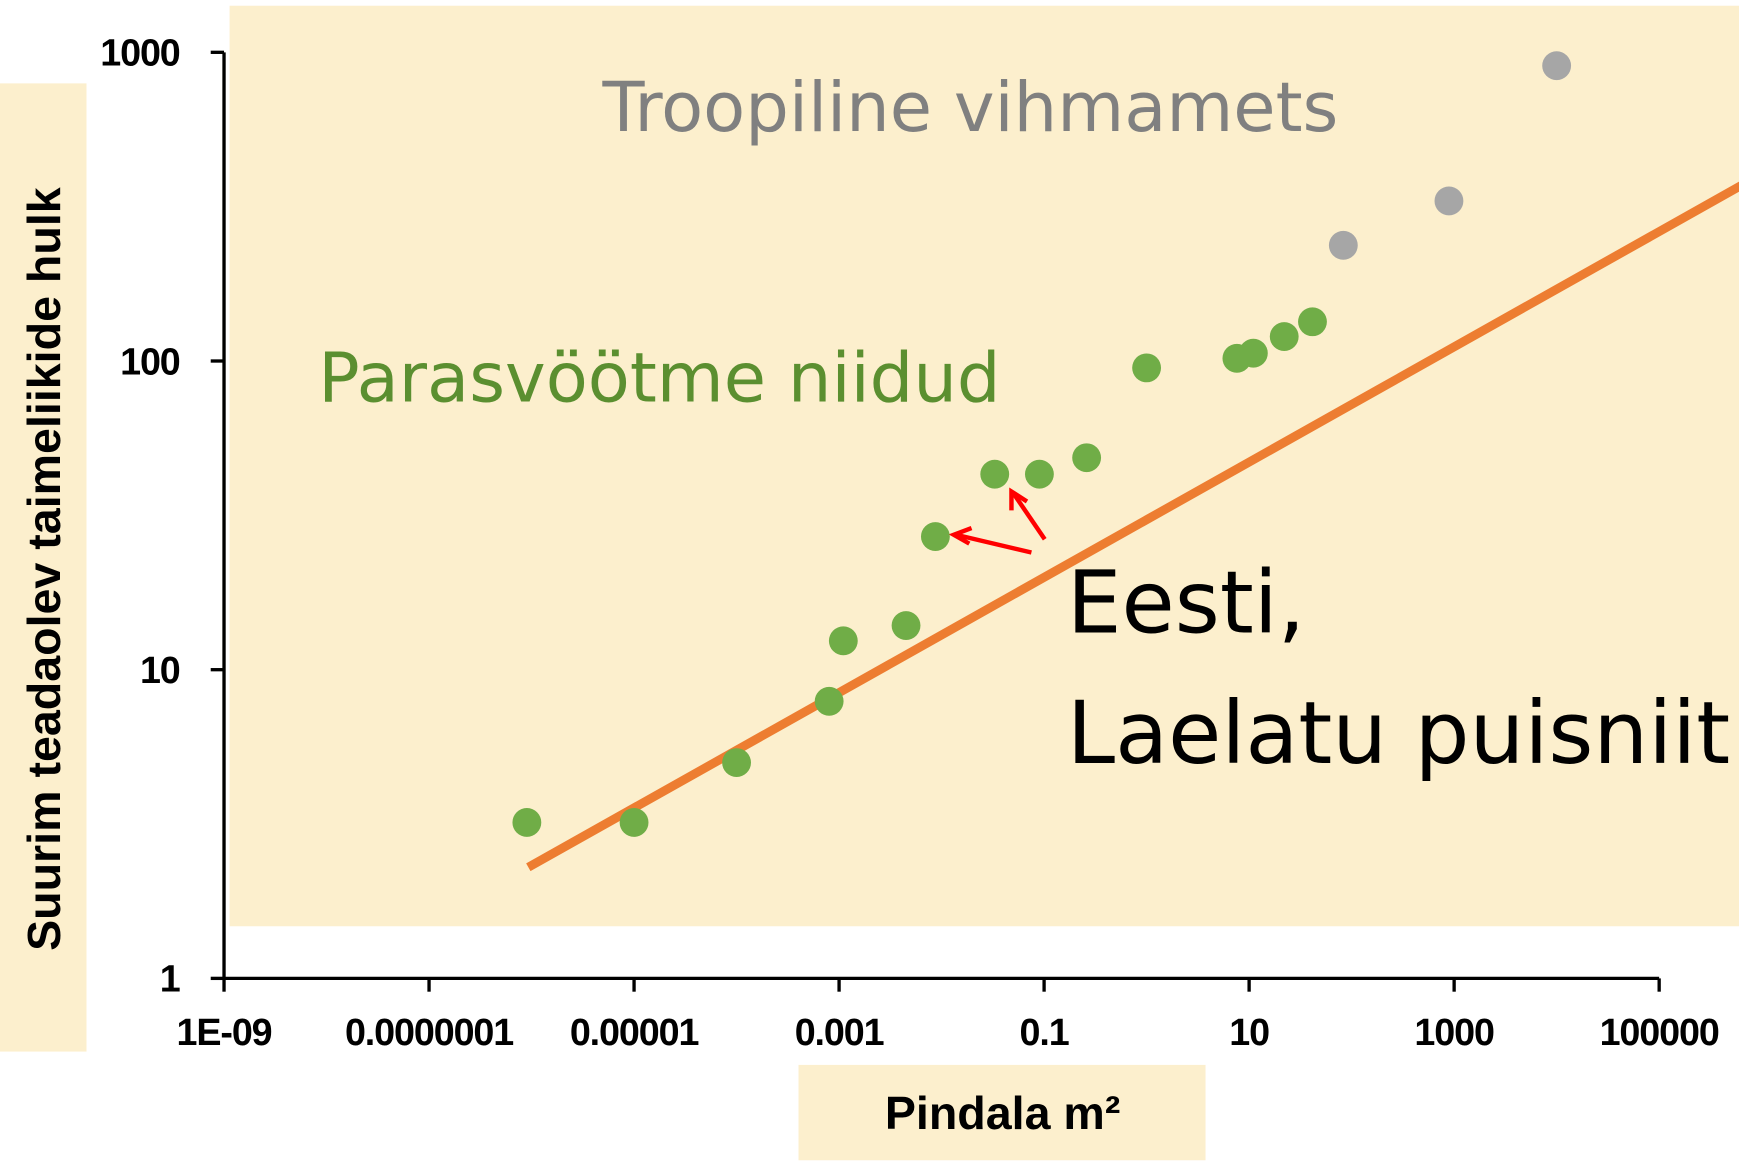  Describe the element at coordinates (969, 108) in the screenshot. I see `annotation: Troopiline vihmamets` at that location.